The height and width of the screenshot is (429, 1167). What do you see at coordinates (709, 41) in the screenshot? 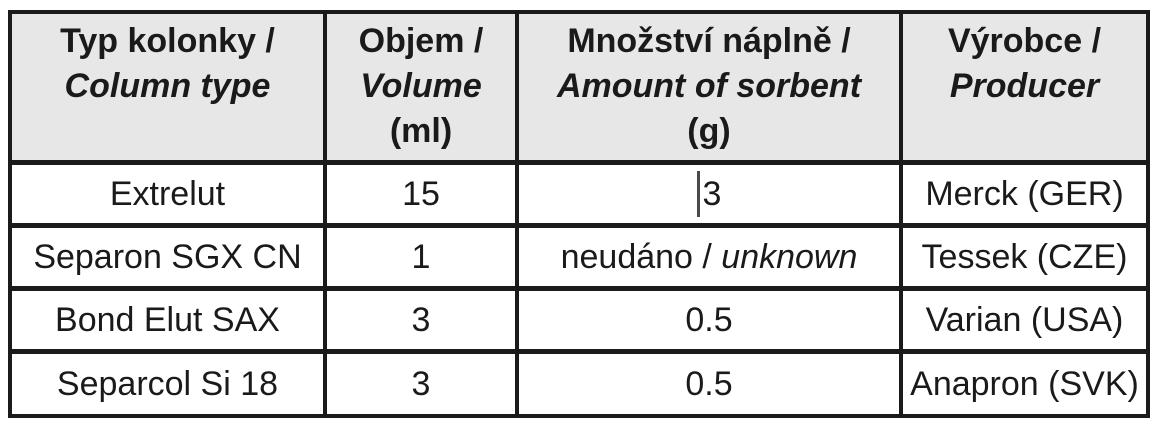
I see `header-czech-label: Množství náplně /` at bounding box center [709, 41].